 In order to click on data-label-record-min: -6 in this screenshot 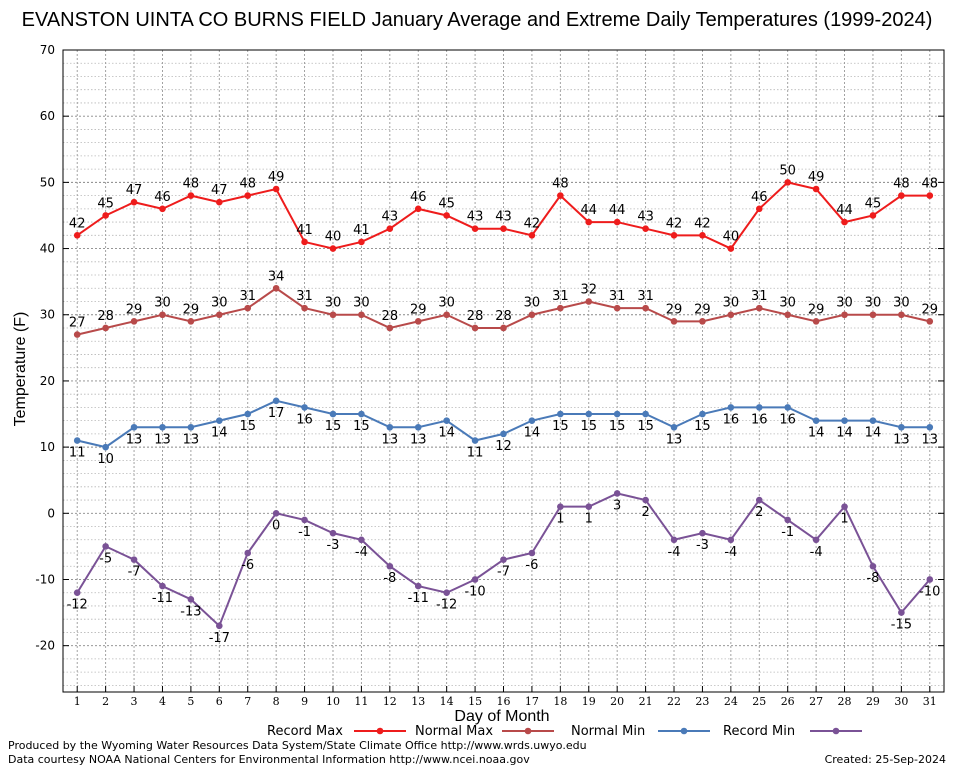, I will do `click(531, 565)`.